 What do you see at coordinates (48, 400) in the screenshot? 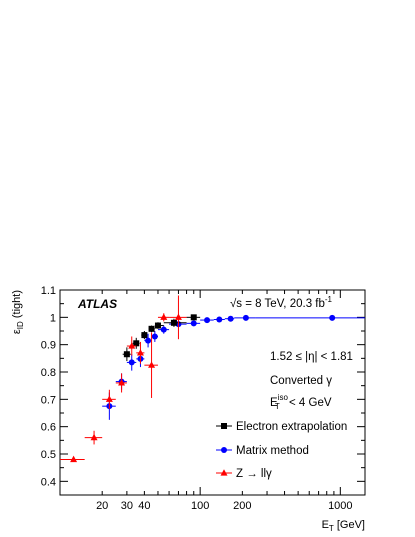
I see `y-tick-label: 0.7` at bounding box center [48, 400].